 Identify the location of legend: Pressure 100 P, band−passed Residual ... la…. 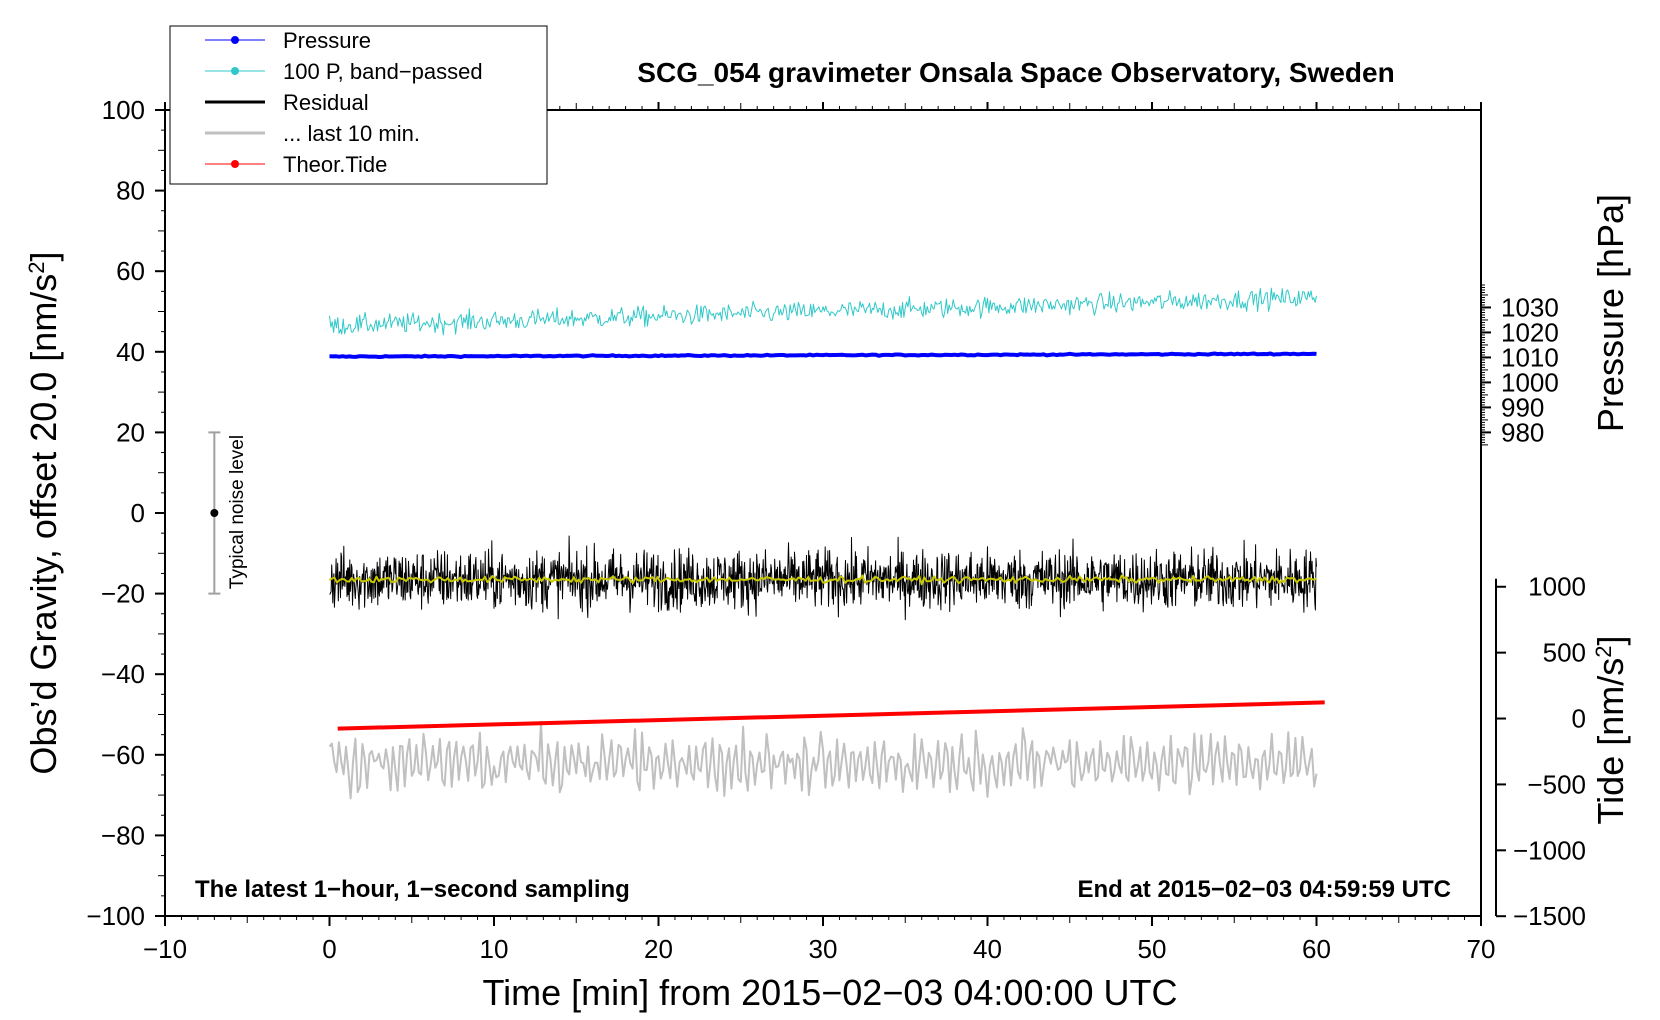
(358, 105).